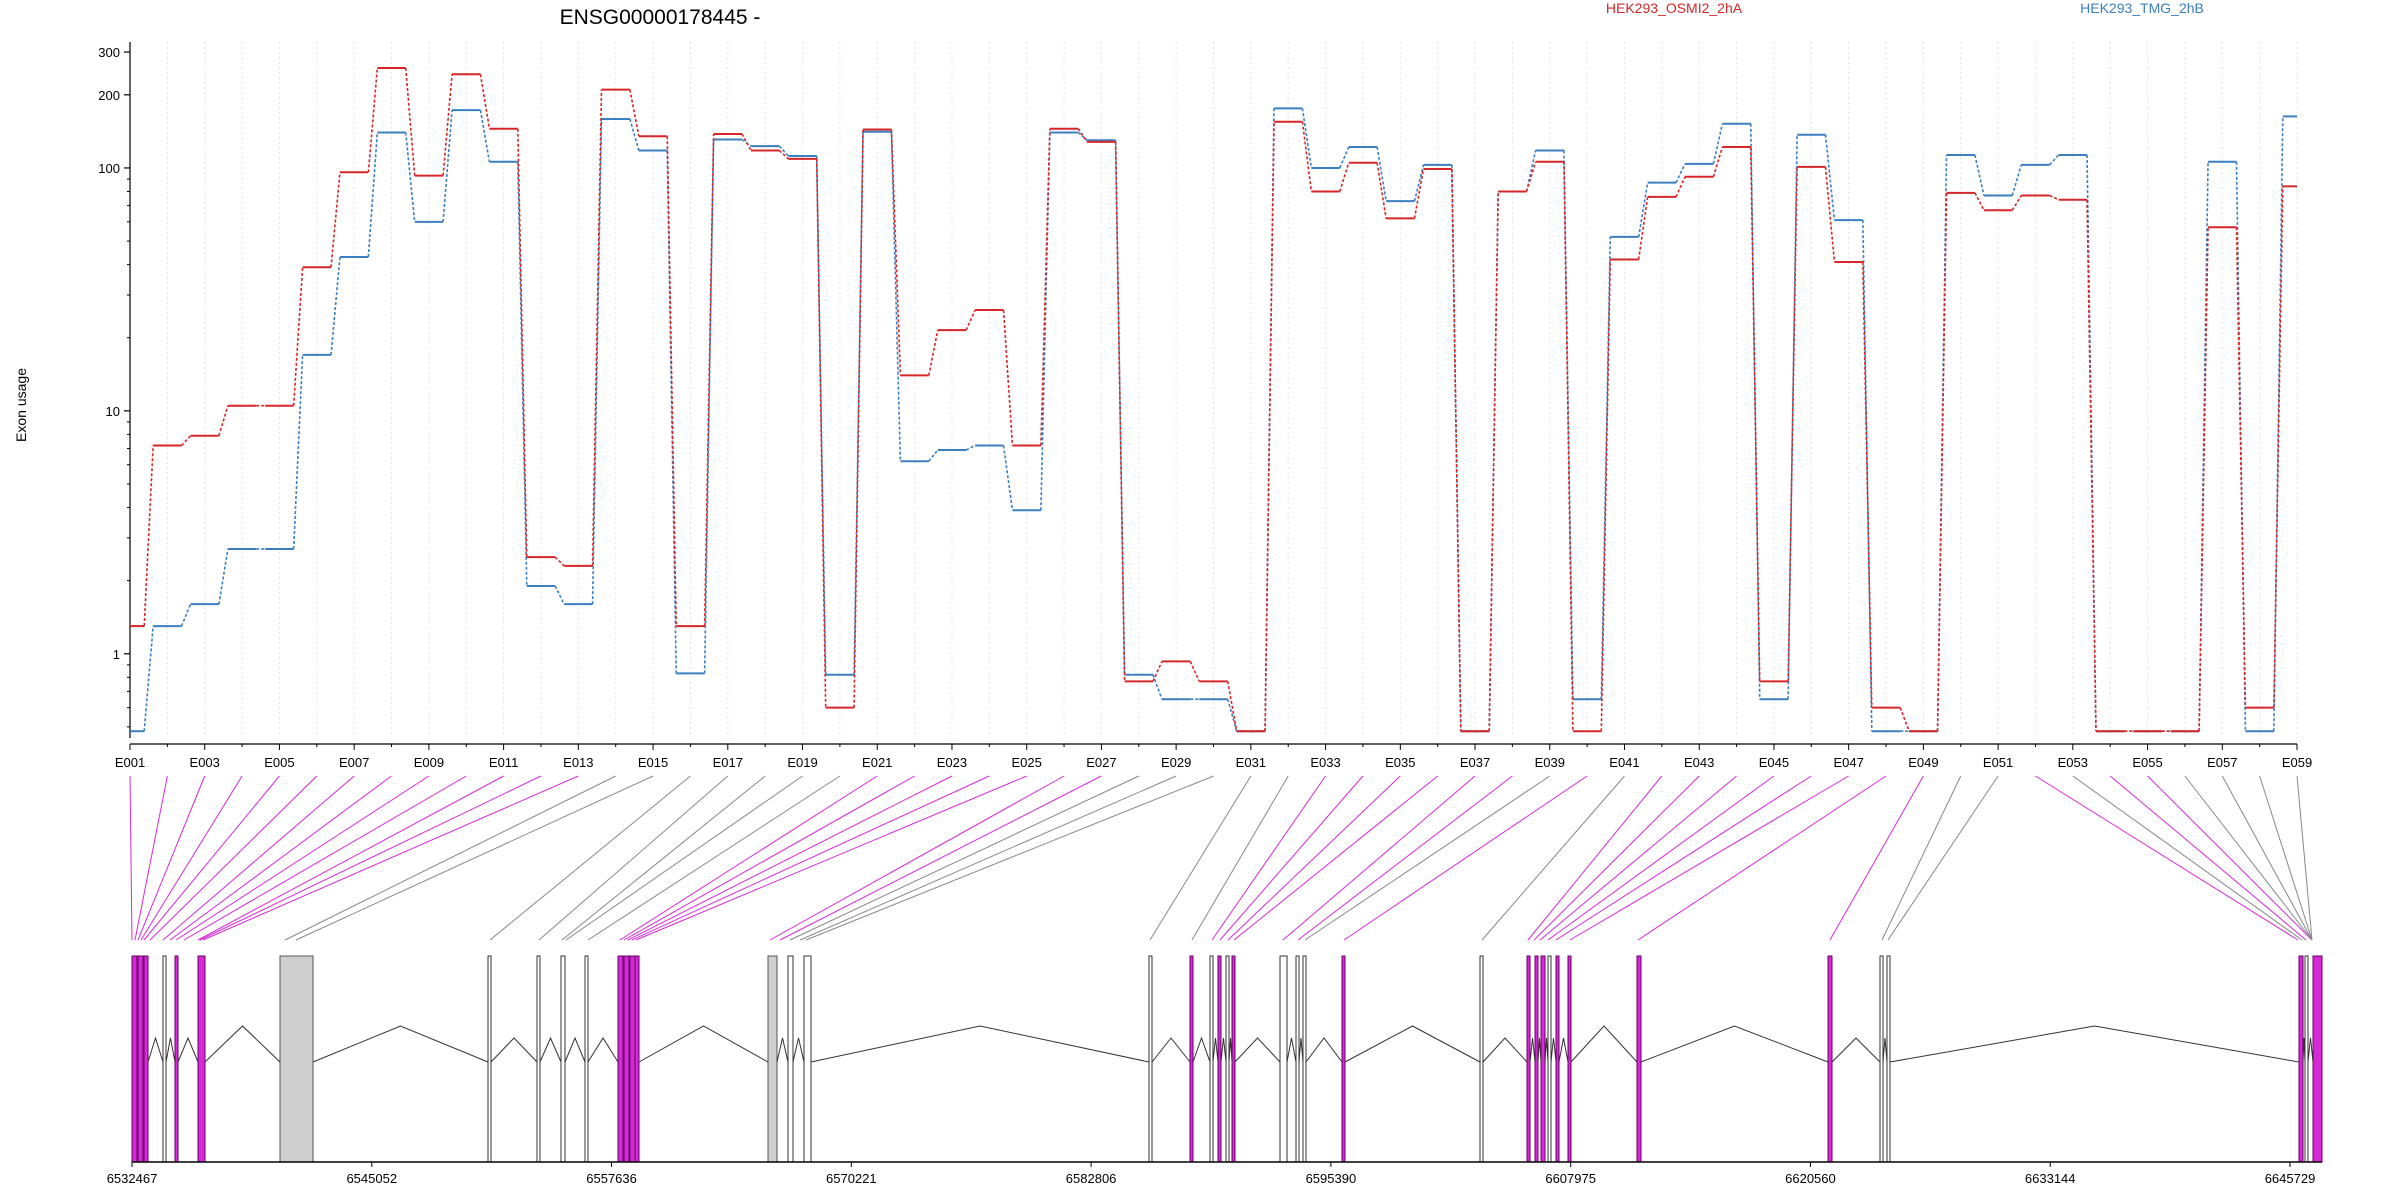 Image resolution: width=2400 pixels, height=1200 pixels. What do you see at coordinates (1027, 762) in the screenshot?
I see `x-tick-label: E025` at bounding box center [1027, 762].